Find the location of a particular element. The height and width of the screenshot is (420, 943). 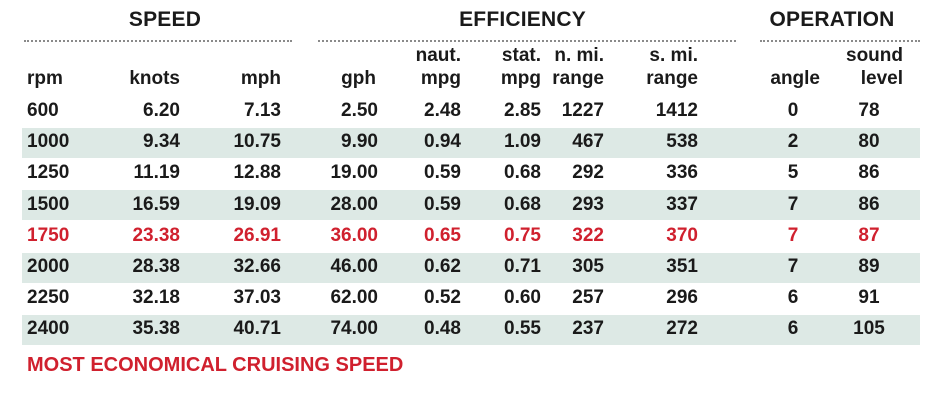

cell-knots: 11.19 is located at coordinates (157, 173).